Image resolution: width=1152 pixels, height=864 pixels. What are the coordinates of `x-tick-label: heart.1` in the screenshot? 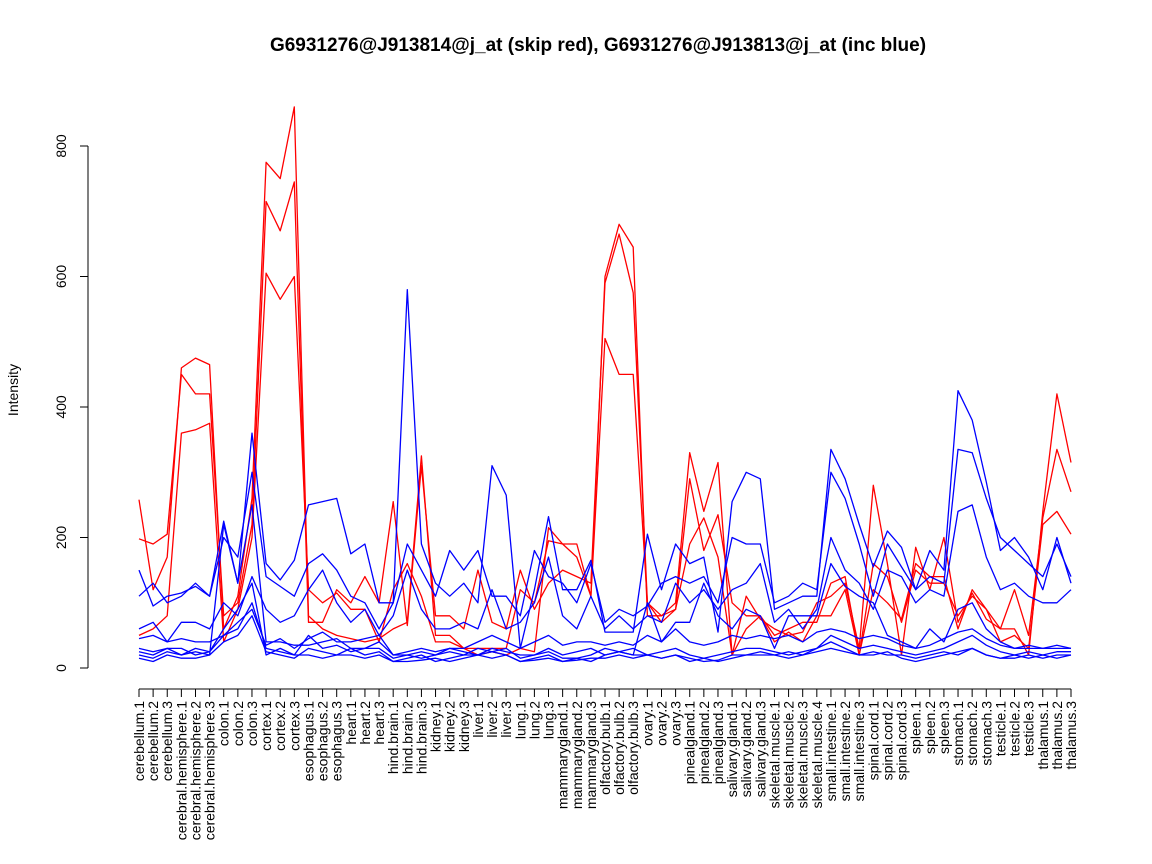 It's located at (351, 723).